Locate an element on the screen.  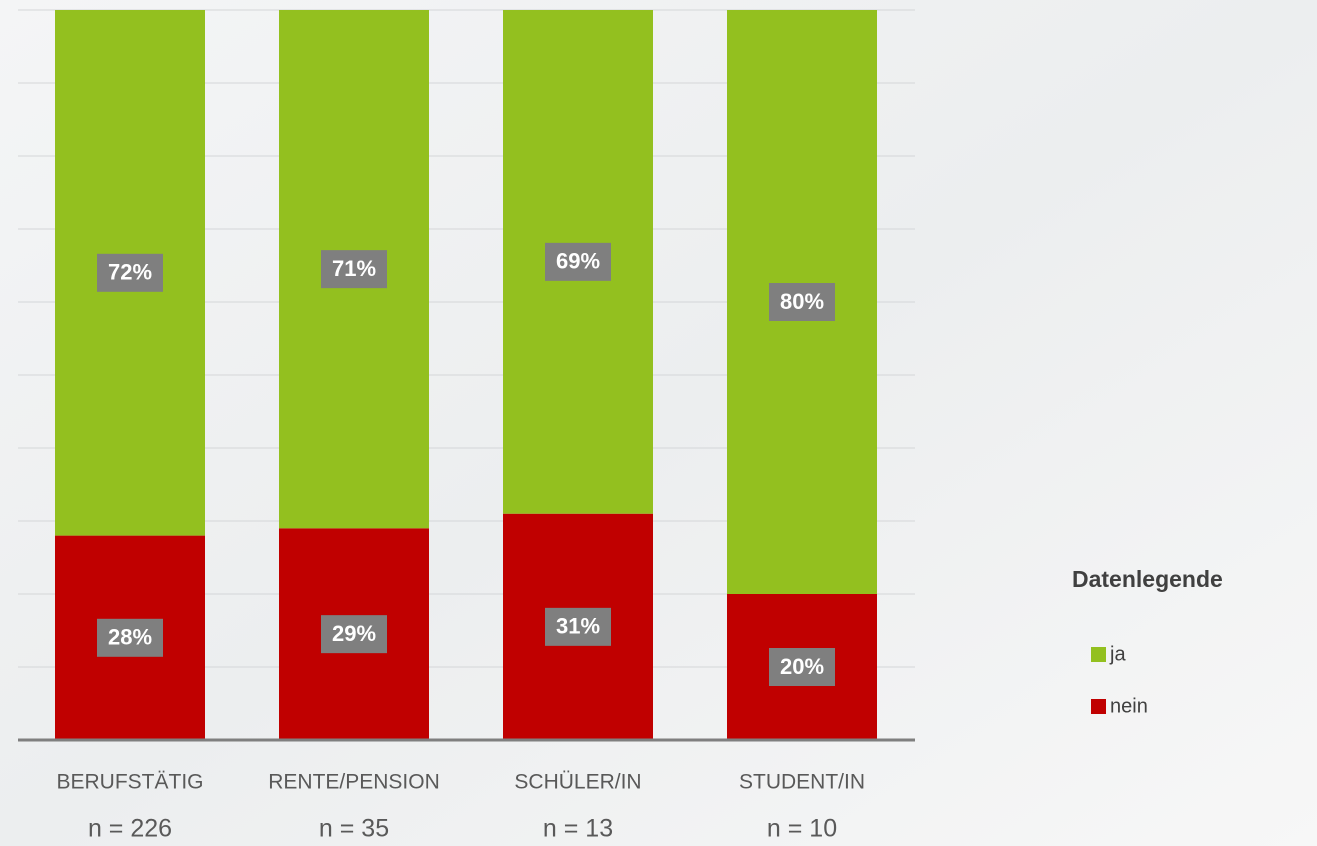
value-label: 80% is located at coordinates (802, 301).